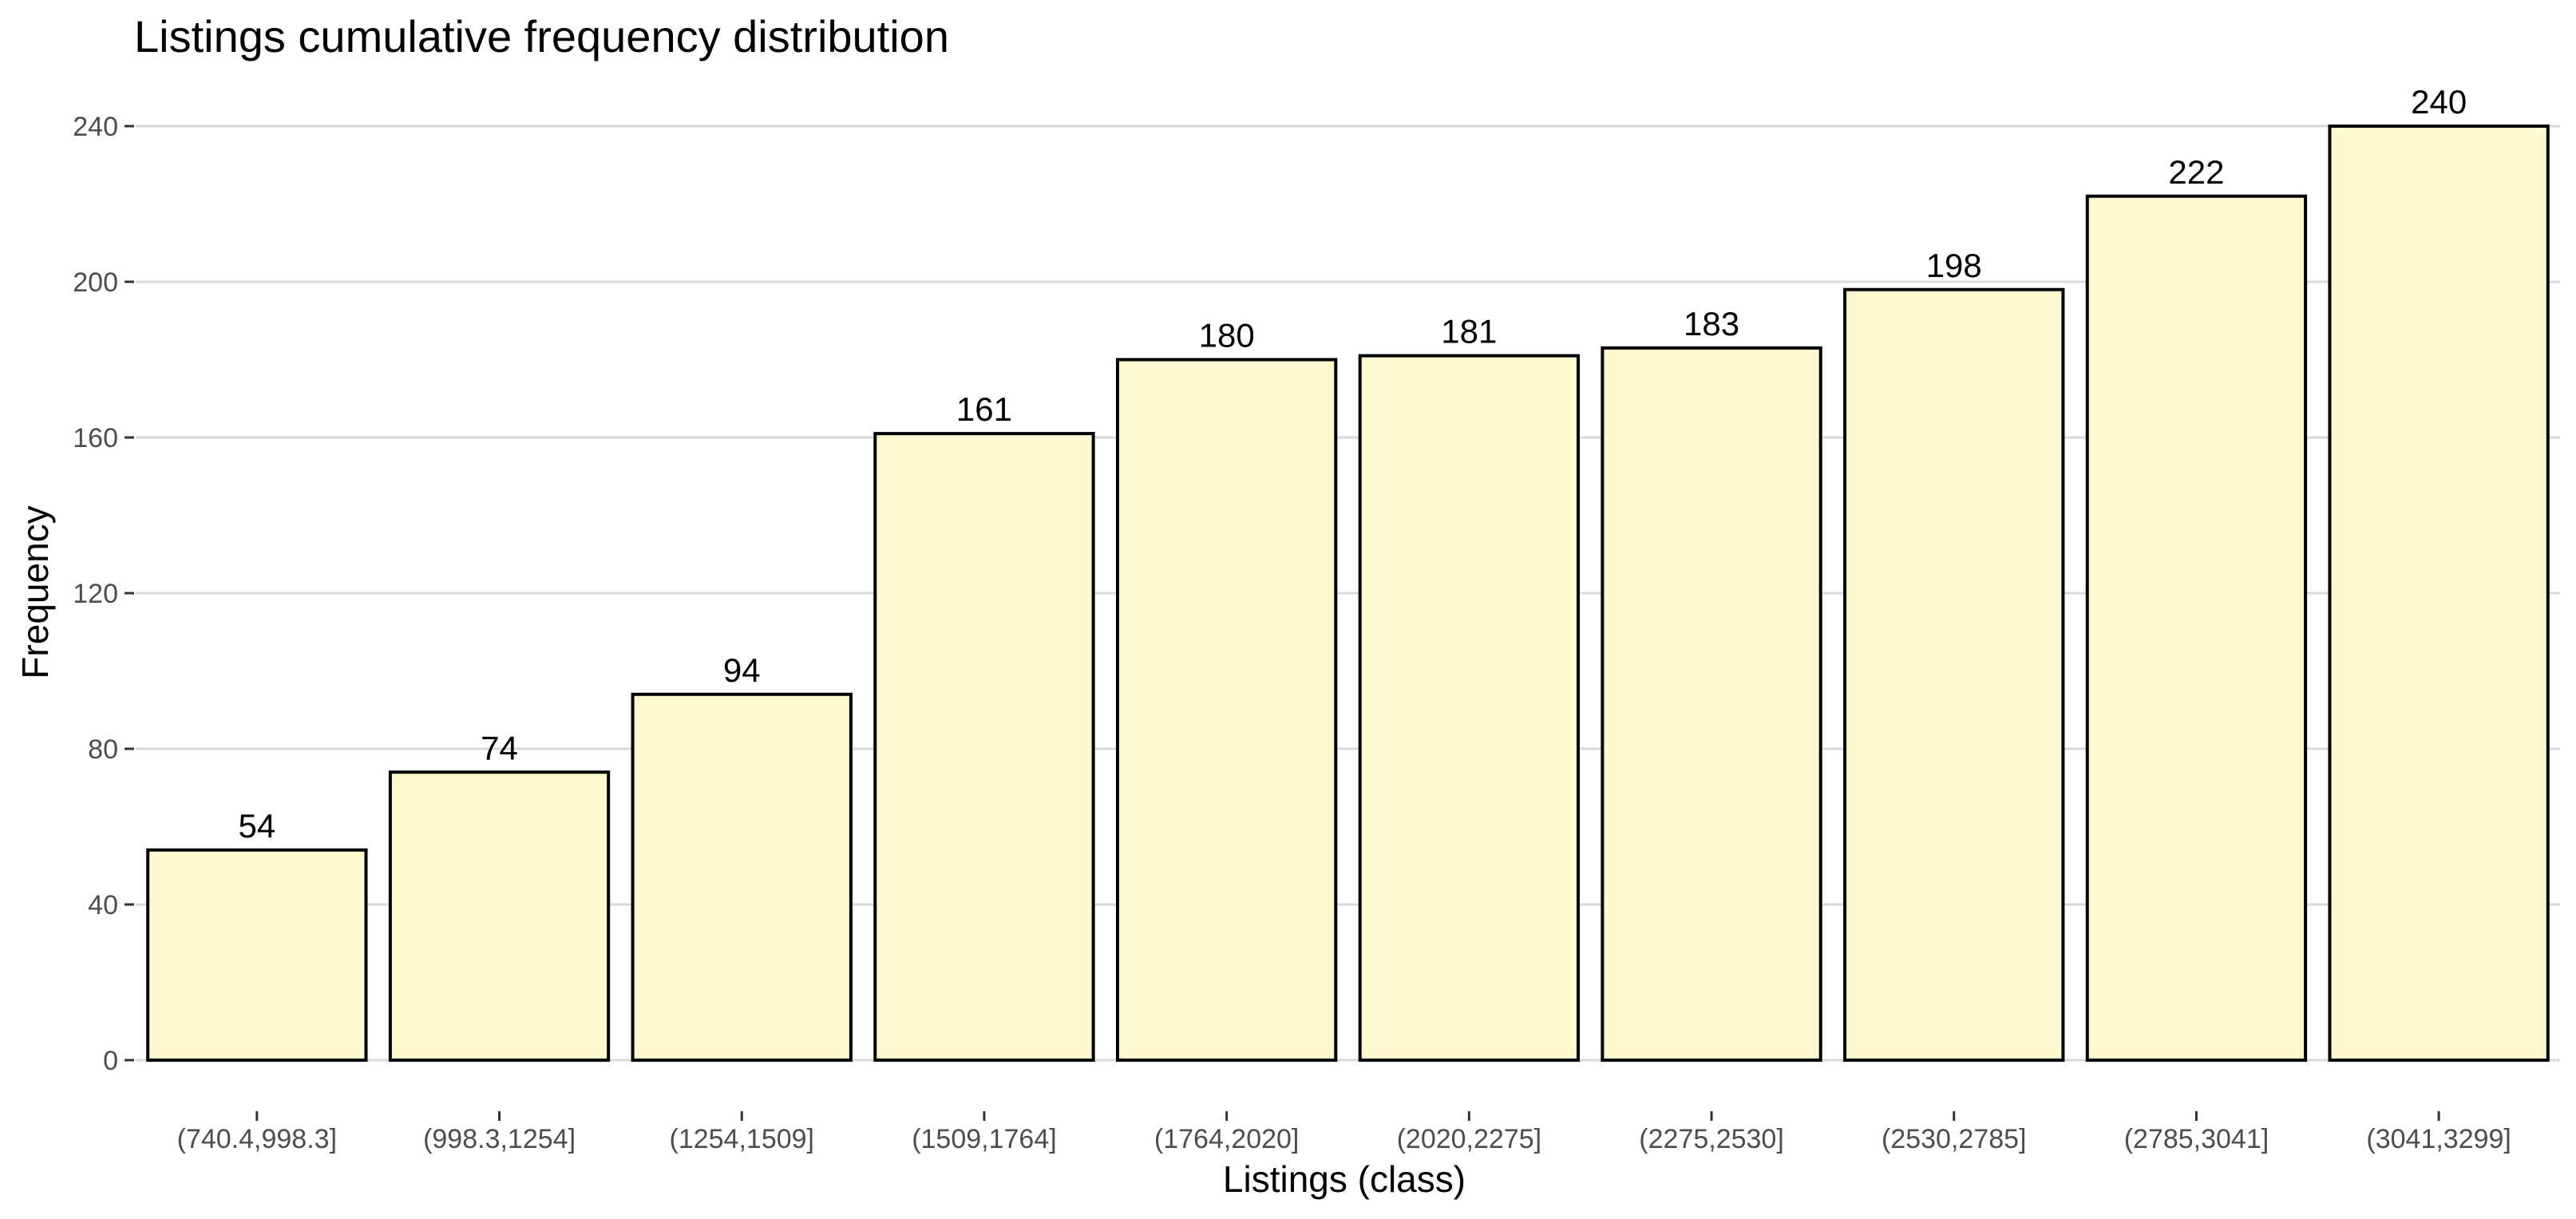 The width and height of the screenshot is (2576, 1219). I want to click on bar-value-label: 94, so click(742, 670).